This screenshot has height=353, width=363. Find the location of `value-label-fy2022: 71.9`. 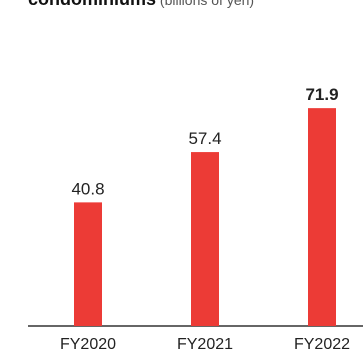

value-label-fy2022: 71.9 is located at coordinates (321, 94).